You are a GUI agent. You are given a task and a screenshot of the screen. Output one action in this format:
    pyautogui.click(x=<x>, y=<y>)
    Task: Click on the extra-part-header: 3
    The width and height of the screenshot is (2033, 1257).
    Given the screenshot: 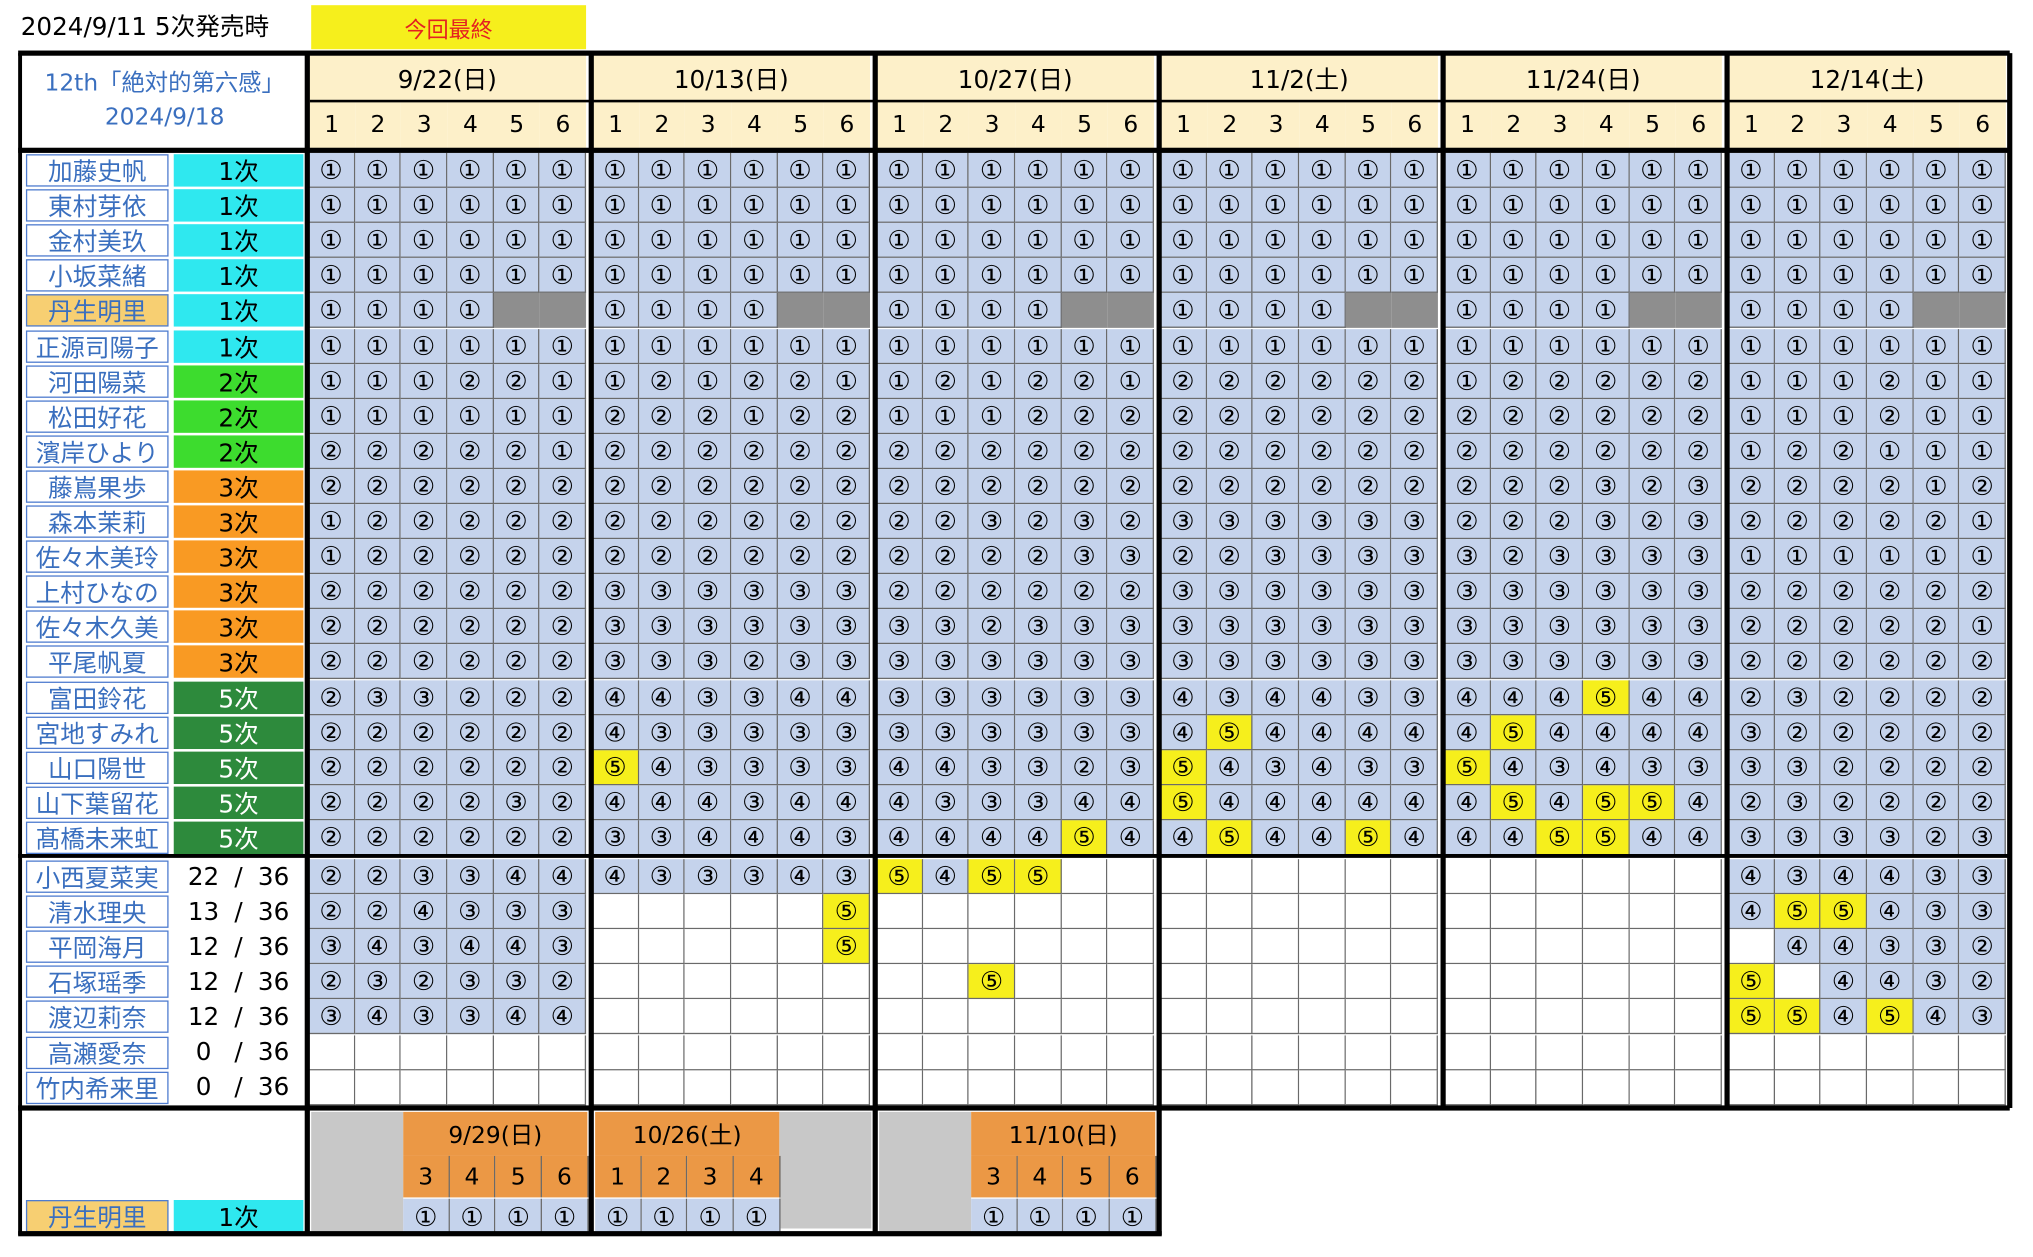 What is the action you would take?
    pyautogui.click(x=994, y=1176)
    